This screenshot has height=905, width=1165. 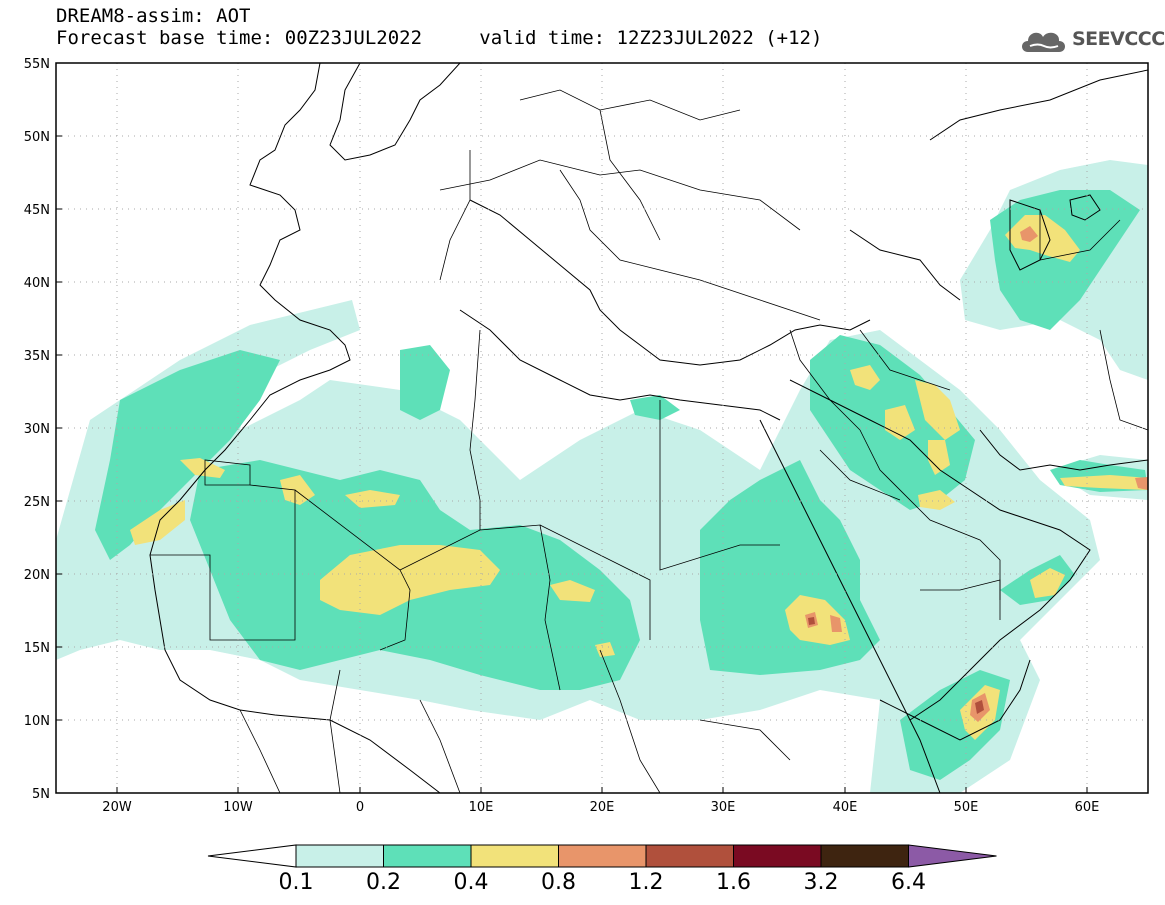 What do you see at coordinates (1087, 807) in the screenshot?
I see `lon-label: 60E` at bounding box center [1087, 807].